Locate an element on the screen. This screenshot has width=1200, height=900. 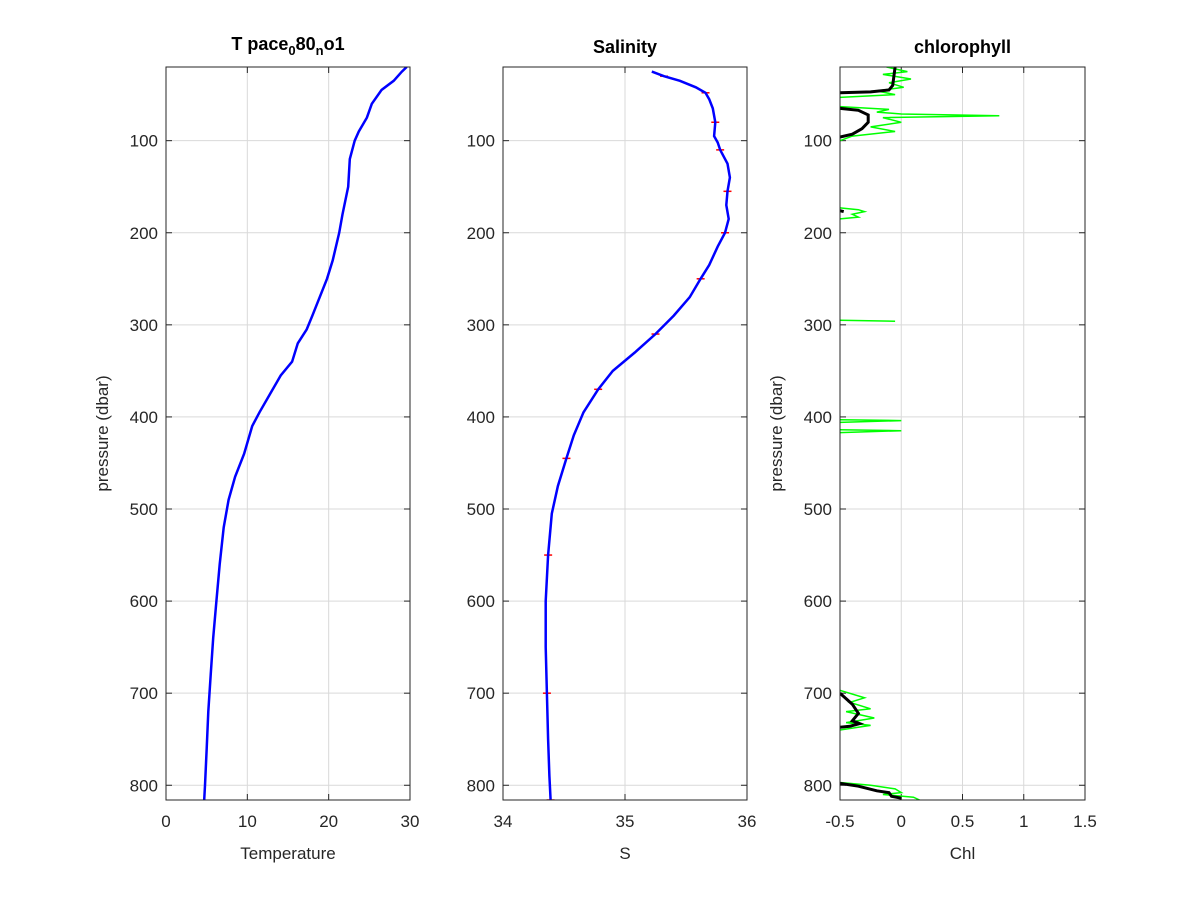
chart-title: chlorophyll is located at coordinates (962, 47).